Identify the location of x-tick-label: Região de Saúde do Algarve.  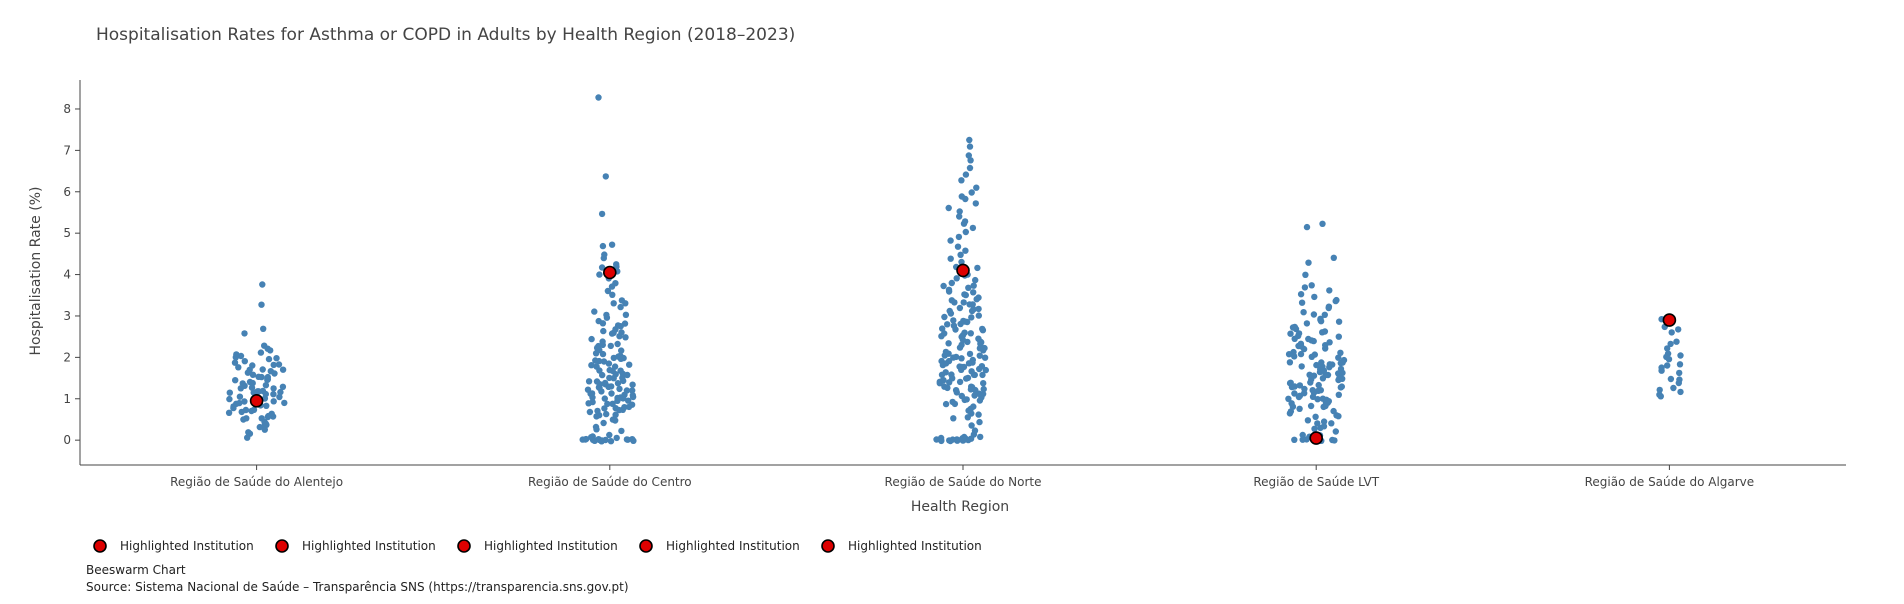
(1670, 482).